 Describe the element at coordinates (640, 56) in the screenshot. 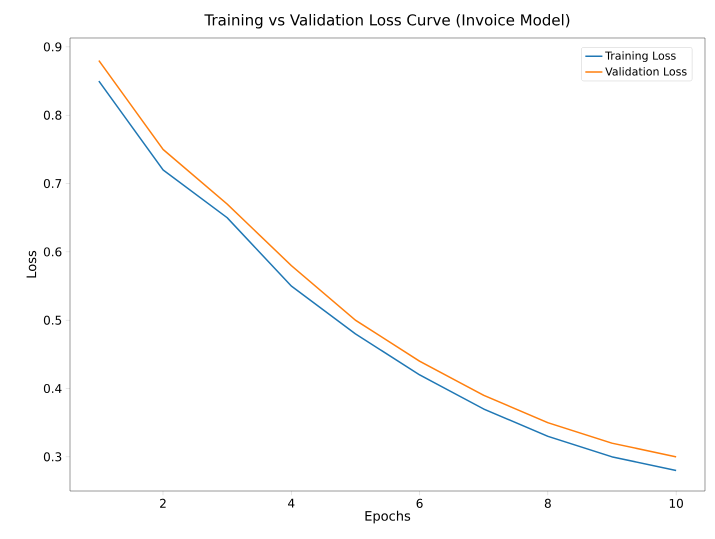

I see `legend-label: Training Loss` at that location.